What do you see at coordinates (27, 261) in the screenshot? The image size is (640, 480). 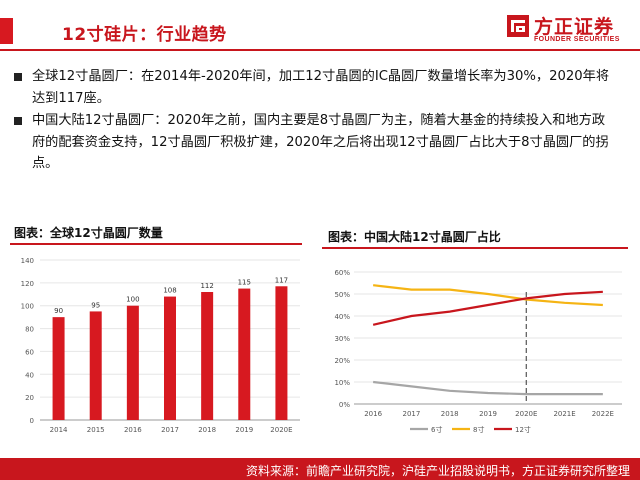 I see `y-tick-label: 140` at bounding box center [27, 261].